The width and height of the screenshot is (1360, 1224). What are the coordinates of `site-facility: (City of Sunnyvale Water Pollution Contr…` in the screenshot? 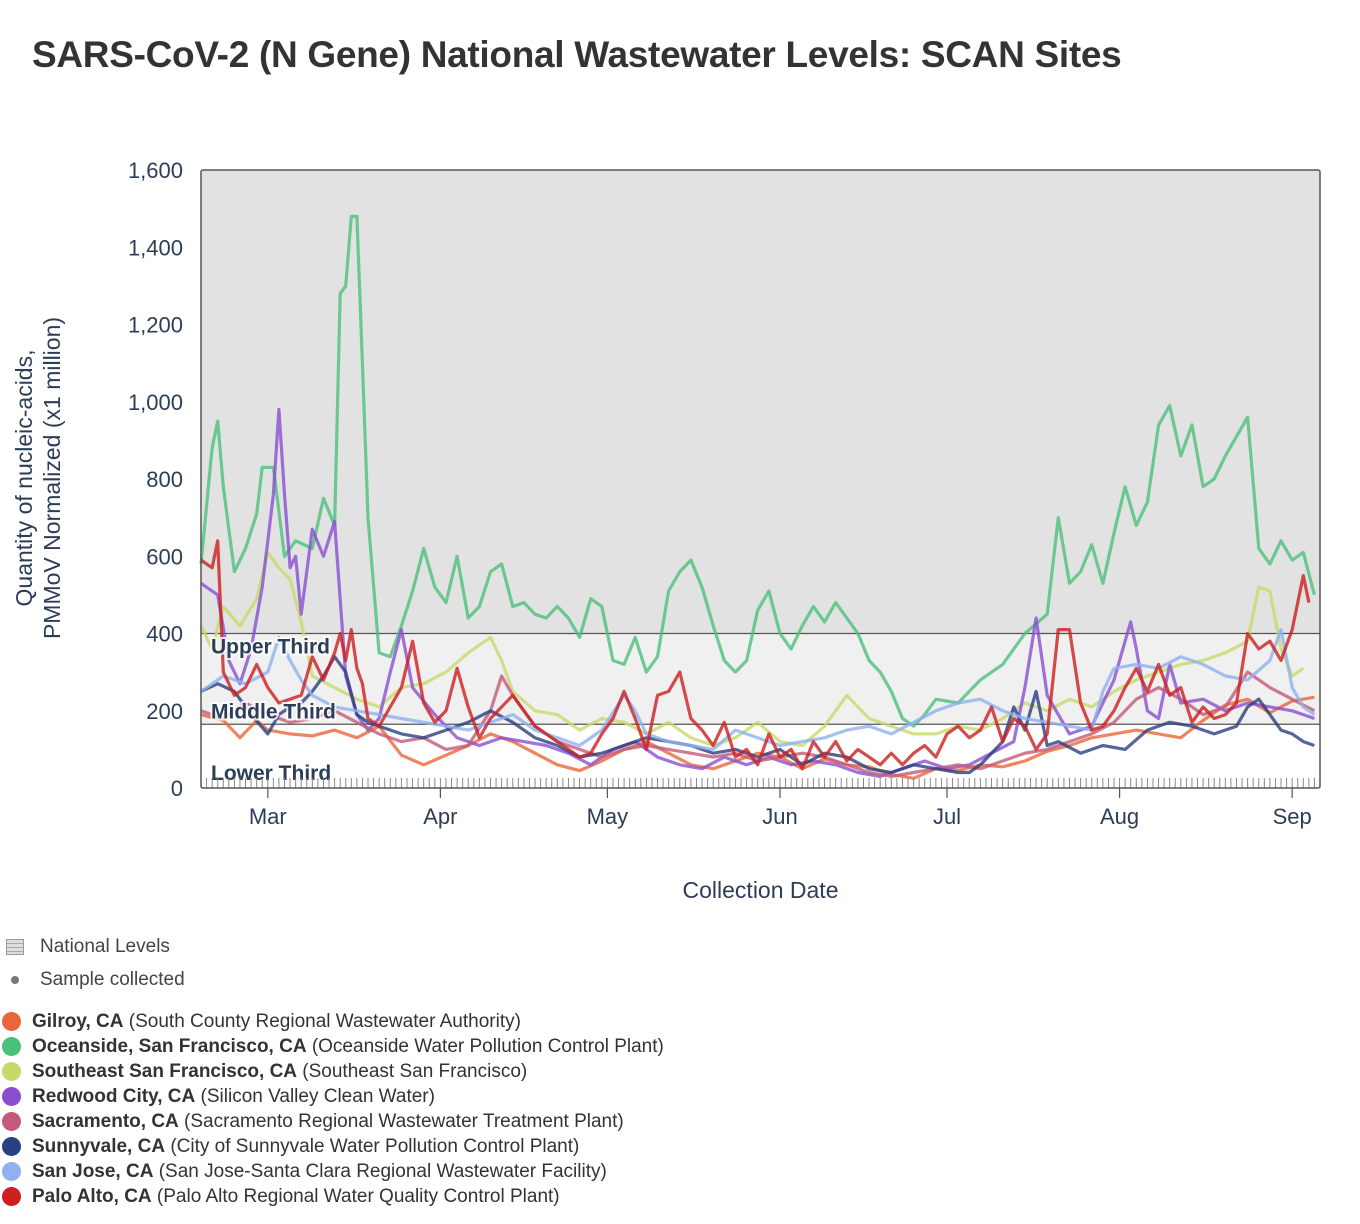 It's located at (372, 1146).